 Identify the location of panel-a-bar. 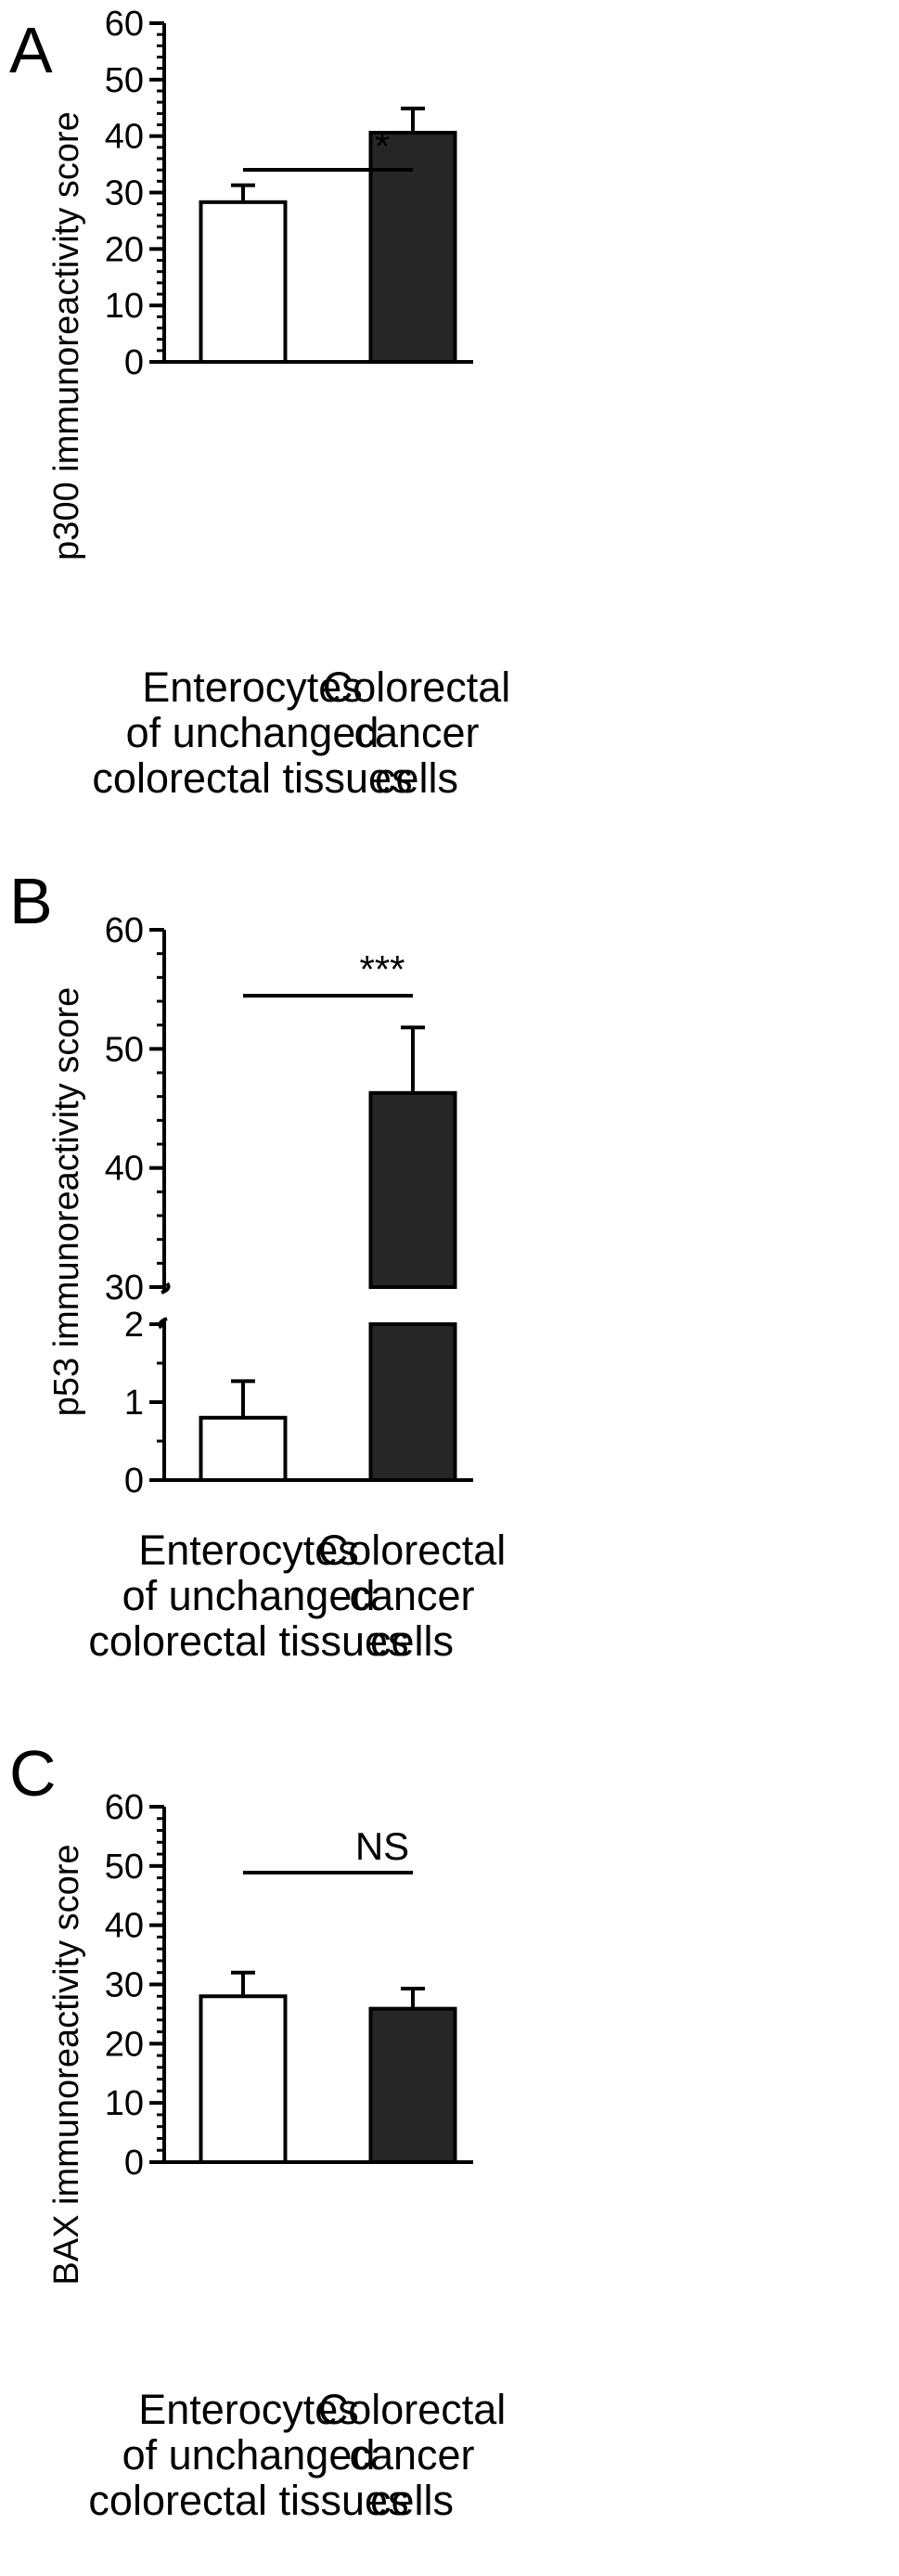
(244, 282).